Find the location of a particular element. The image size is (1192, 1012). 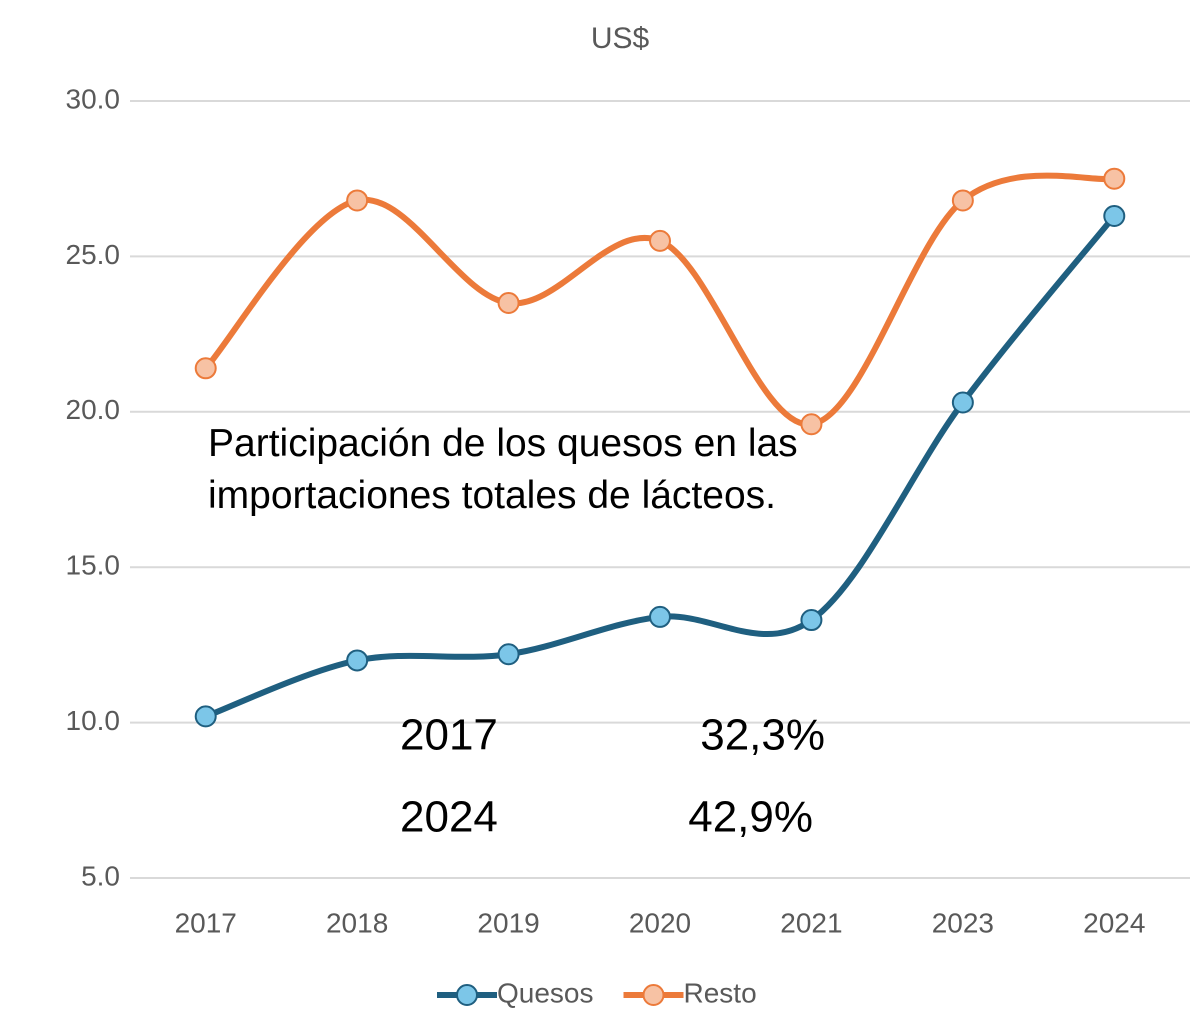

chart-title: US$ is located at coordinates (620, 38).